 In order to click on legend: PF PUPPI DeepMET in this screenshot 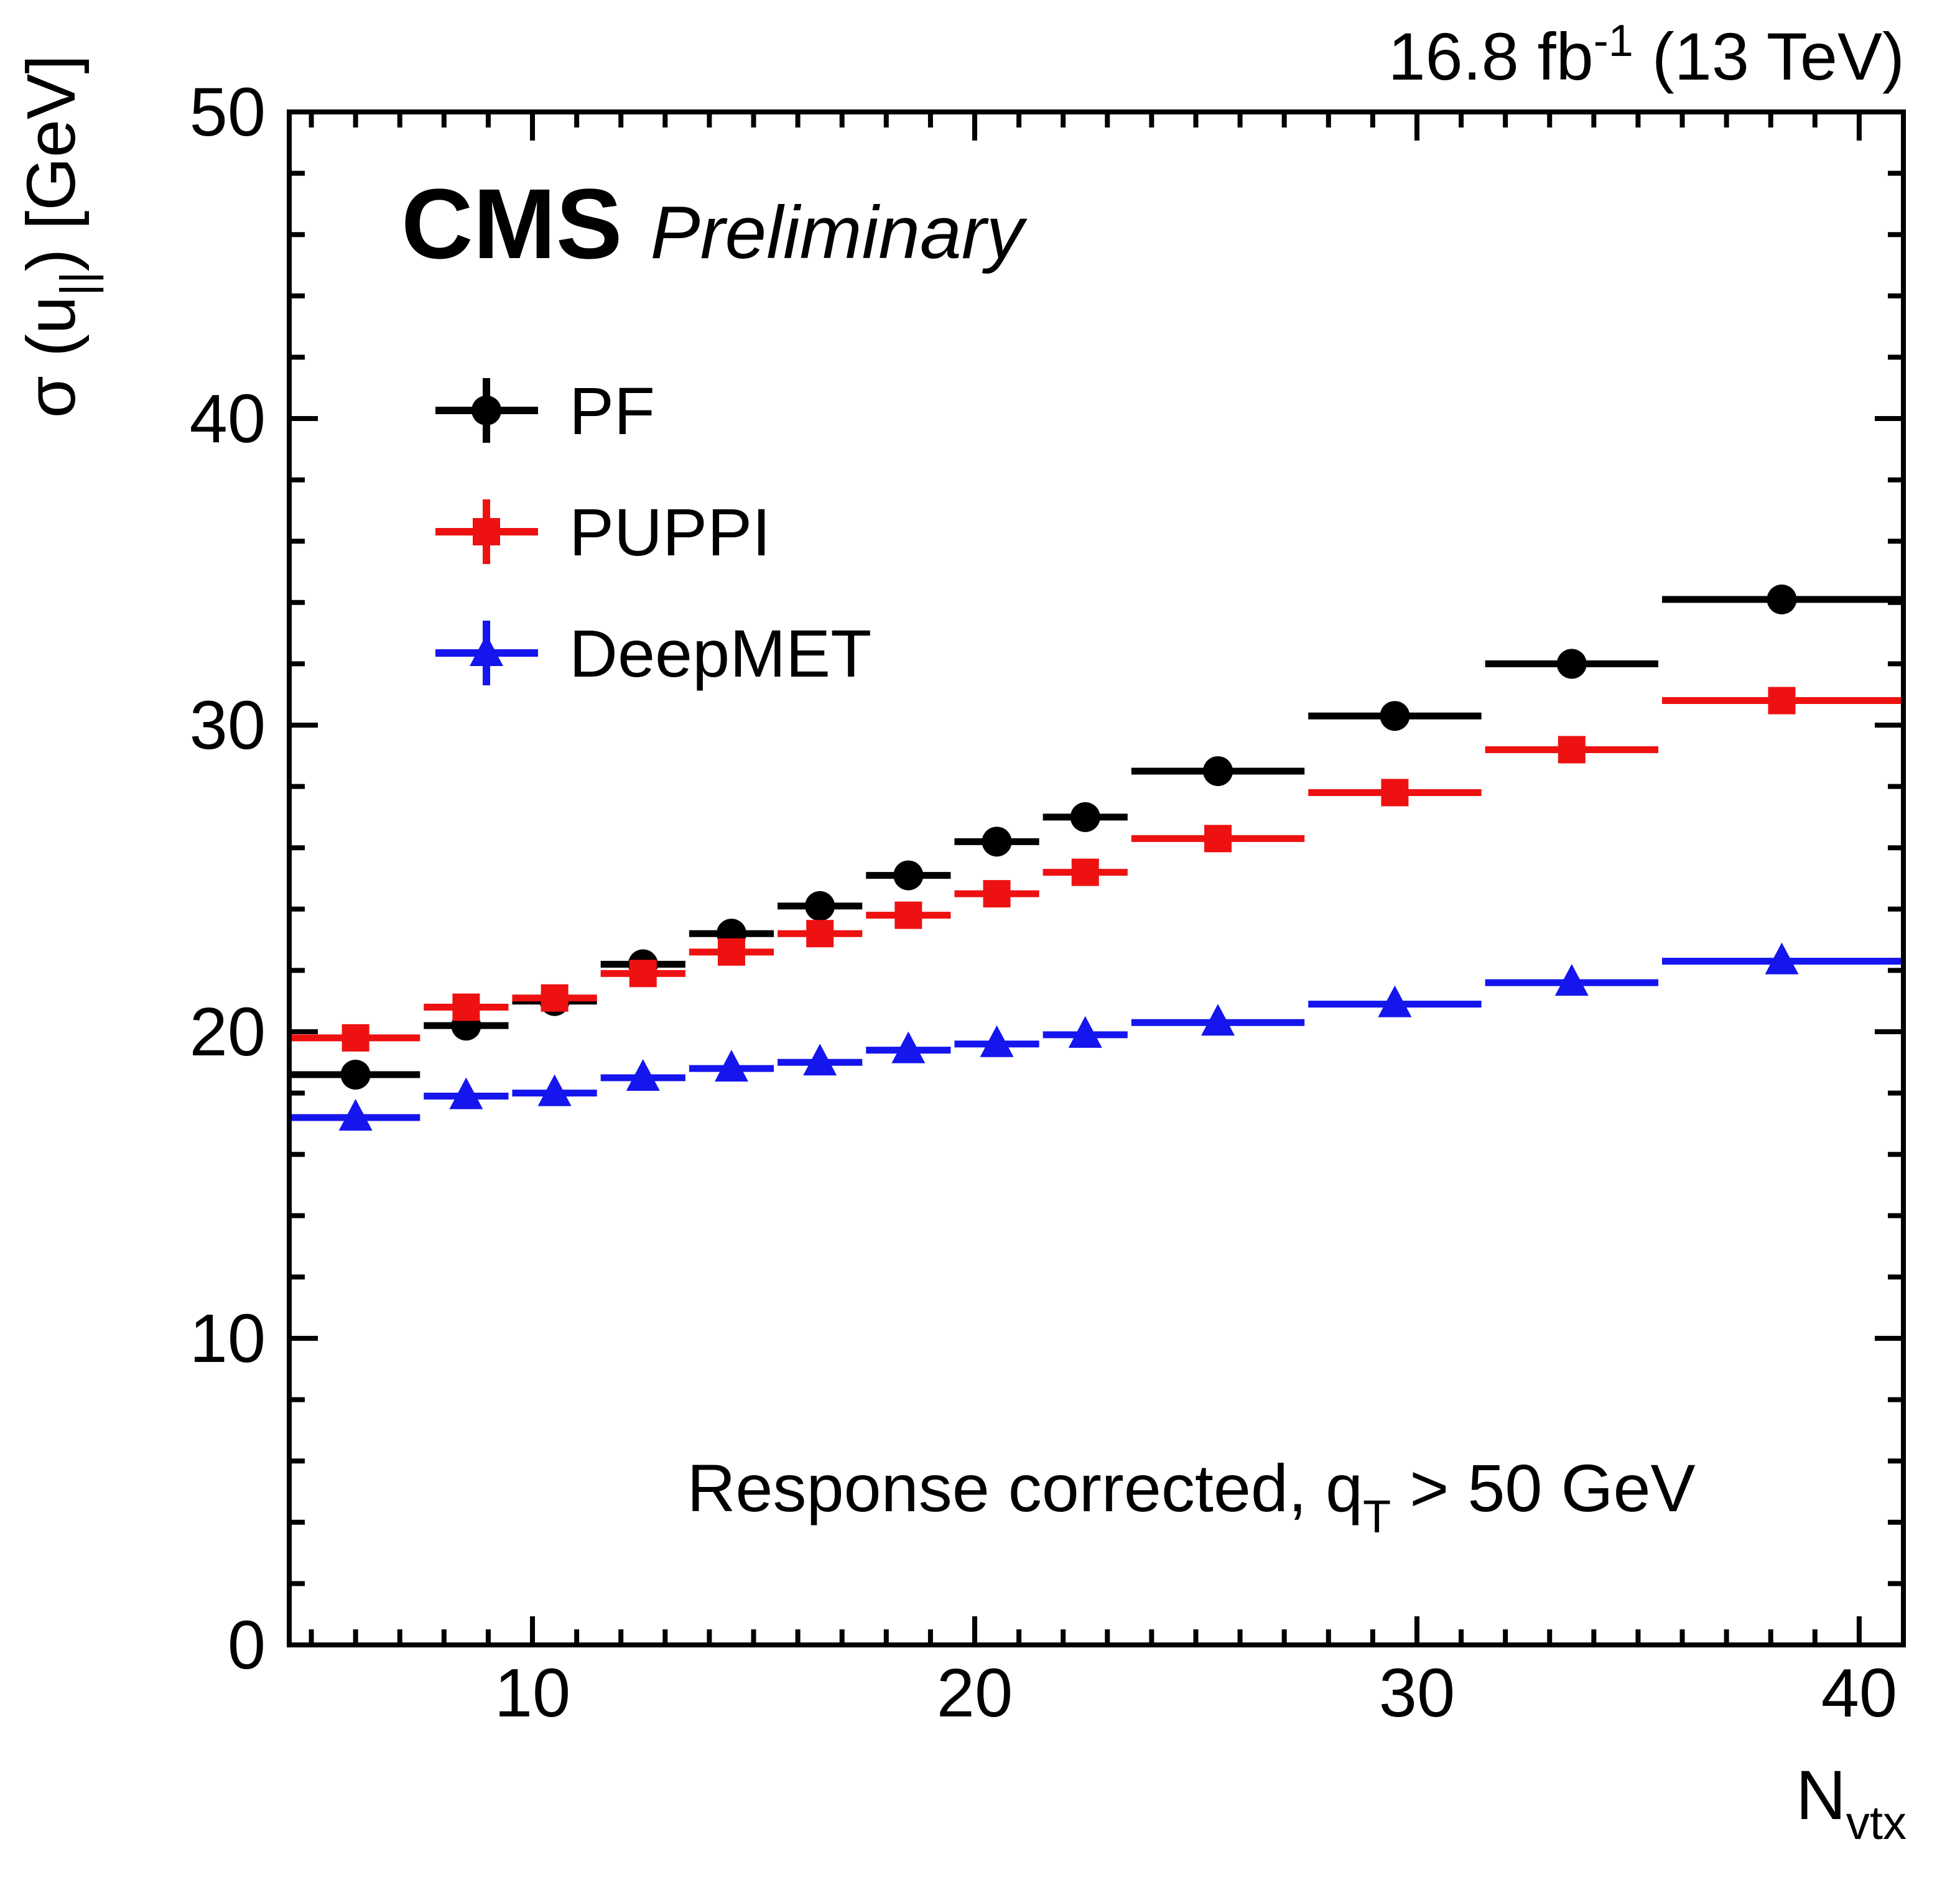, I will do `click(653, 532)`.